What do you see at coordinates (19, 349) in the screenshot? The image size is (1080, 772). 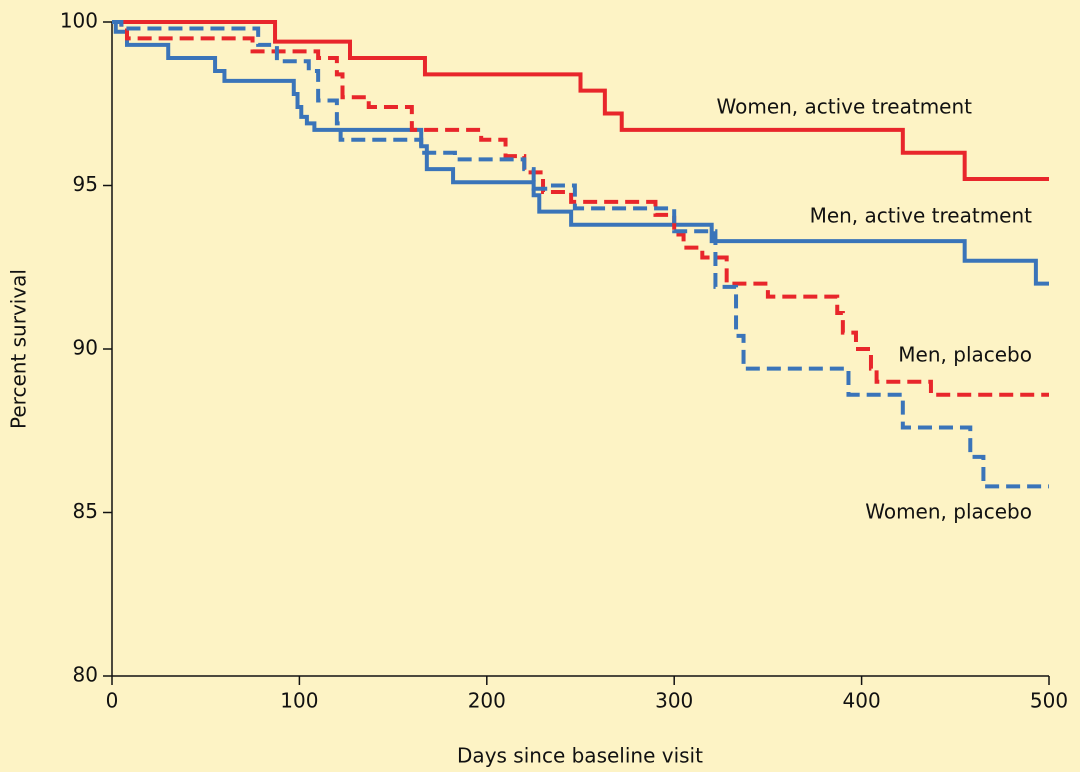 I see `y-axis-label: Percent survival` at bounding box center [19, 349].